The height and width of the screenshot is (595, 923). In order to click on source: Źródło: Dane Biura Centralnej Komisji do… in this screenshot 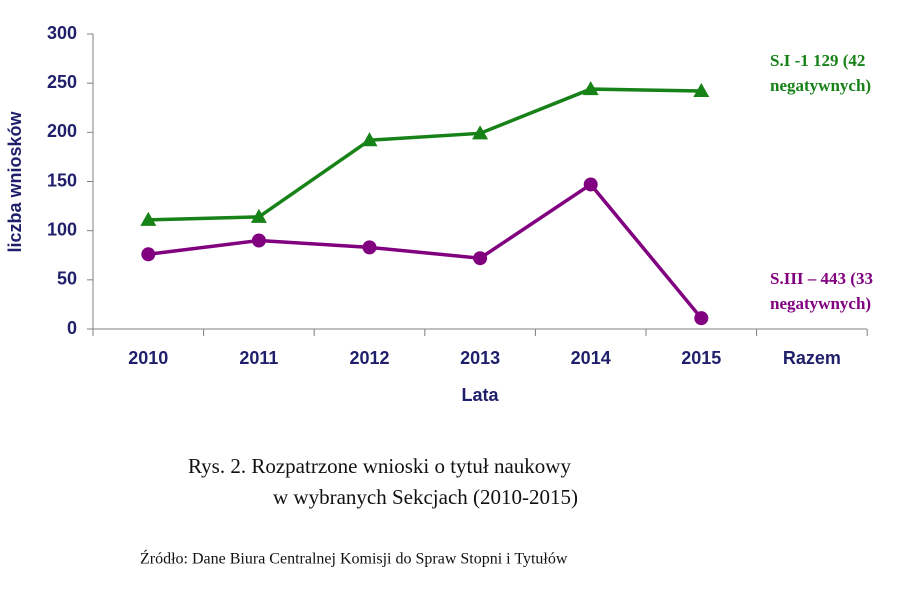, I will do `click(354, 558)`.